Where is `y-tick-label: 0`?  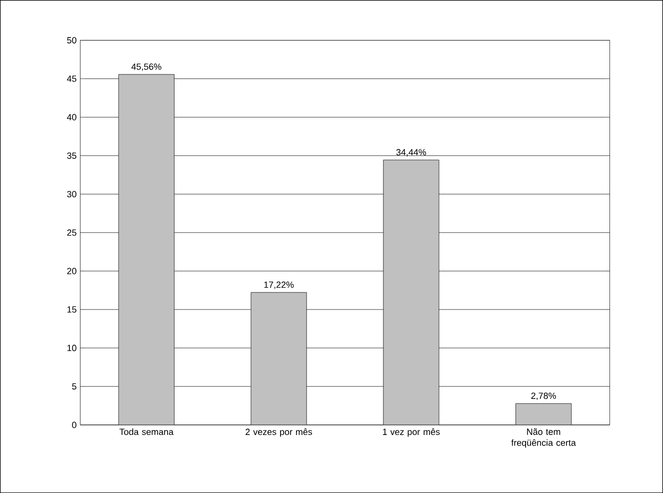 y-tick-label: 0 is located at coordinates (74, 425).